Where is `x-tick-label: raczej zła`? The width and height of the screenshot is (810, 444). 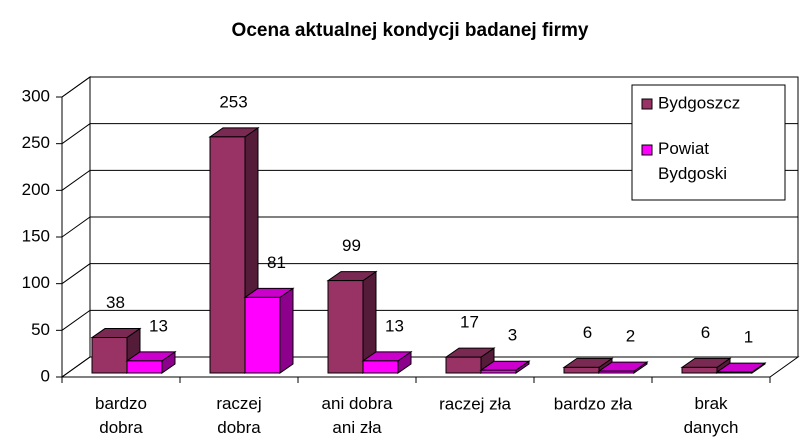
x-tick-label: raczej zła is located at coordinates (475, 403).